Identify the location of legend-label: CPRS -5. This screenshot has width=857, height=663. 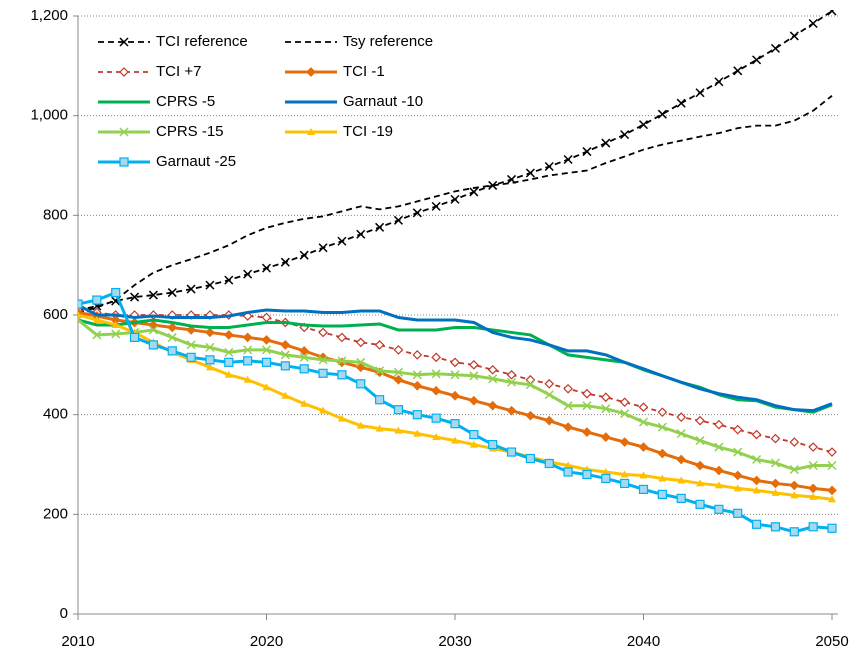
(185, 101).